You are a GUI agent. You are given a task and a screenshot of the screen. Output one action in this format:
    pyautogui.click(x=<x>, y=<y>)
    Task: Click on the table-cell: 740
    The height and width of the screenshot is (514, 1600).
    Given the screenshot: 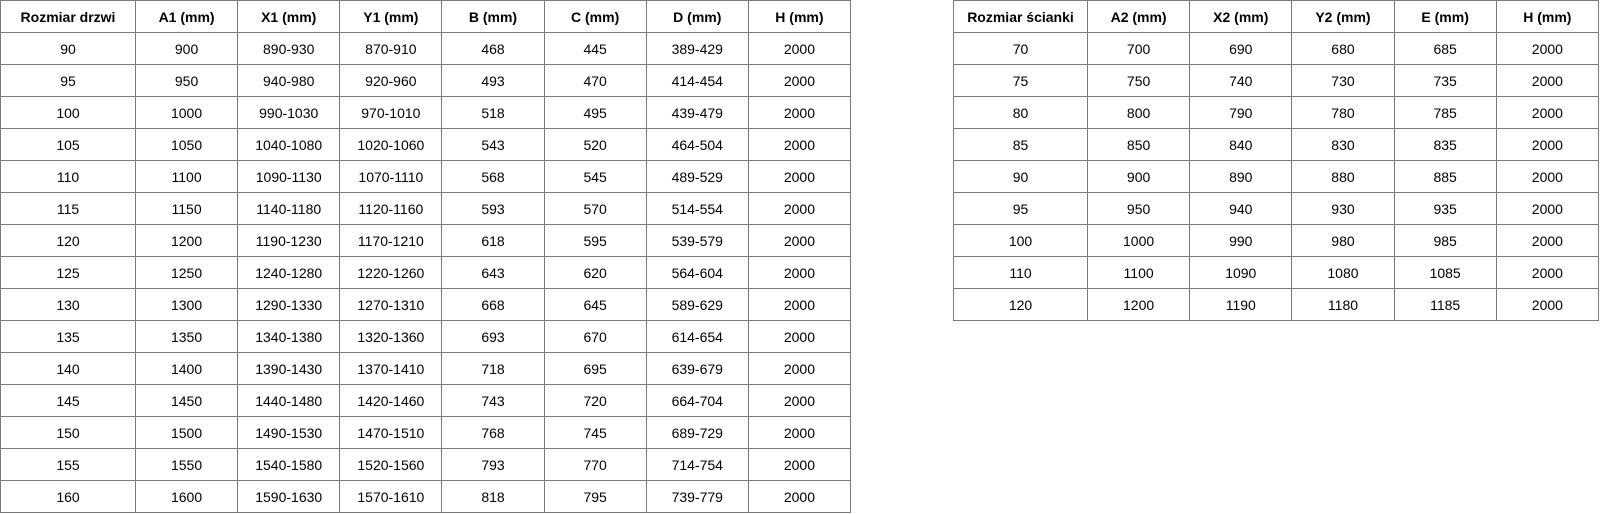 What is the action you would take?
    pyautogui.click(x=1241, y=80)
    